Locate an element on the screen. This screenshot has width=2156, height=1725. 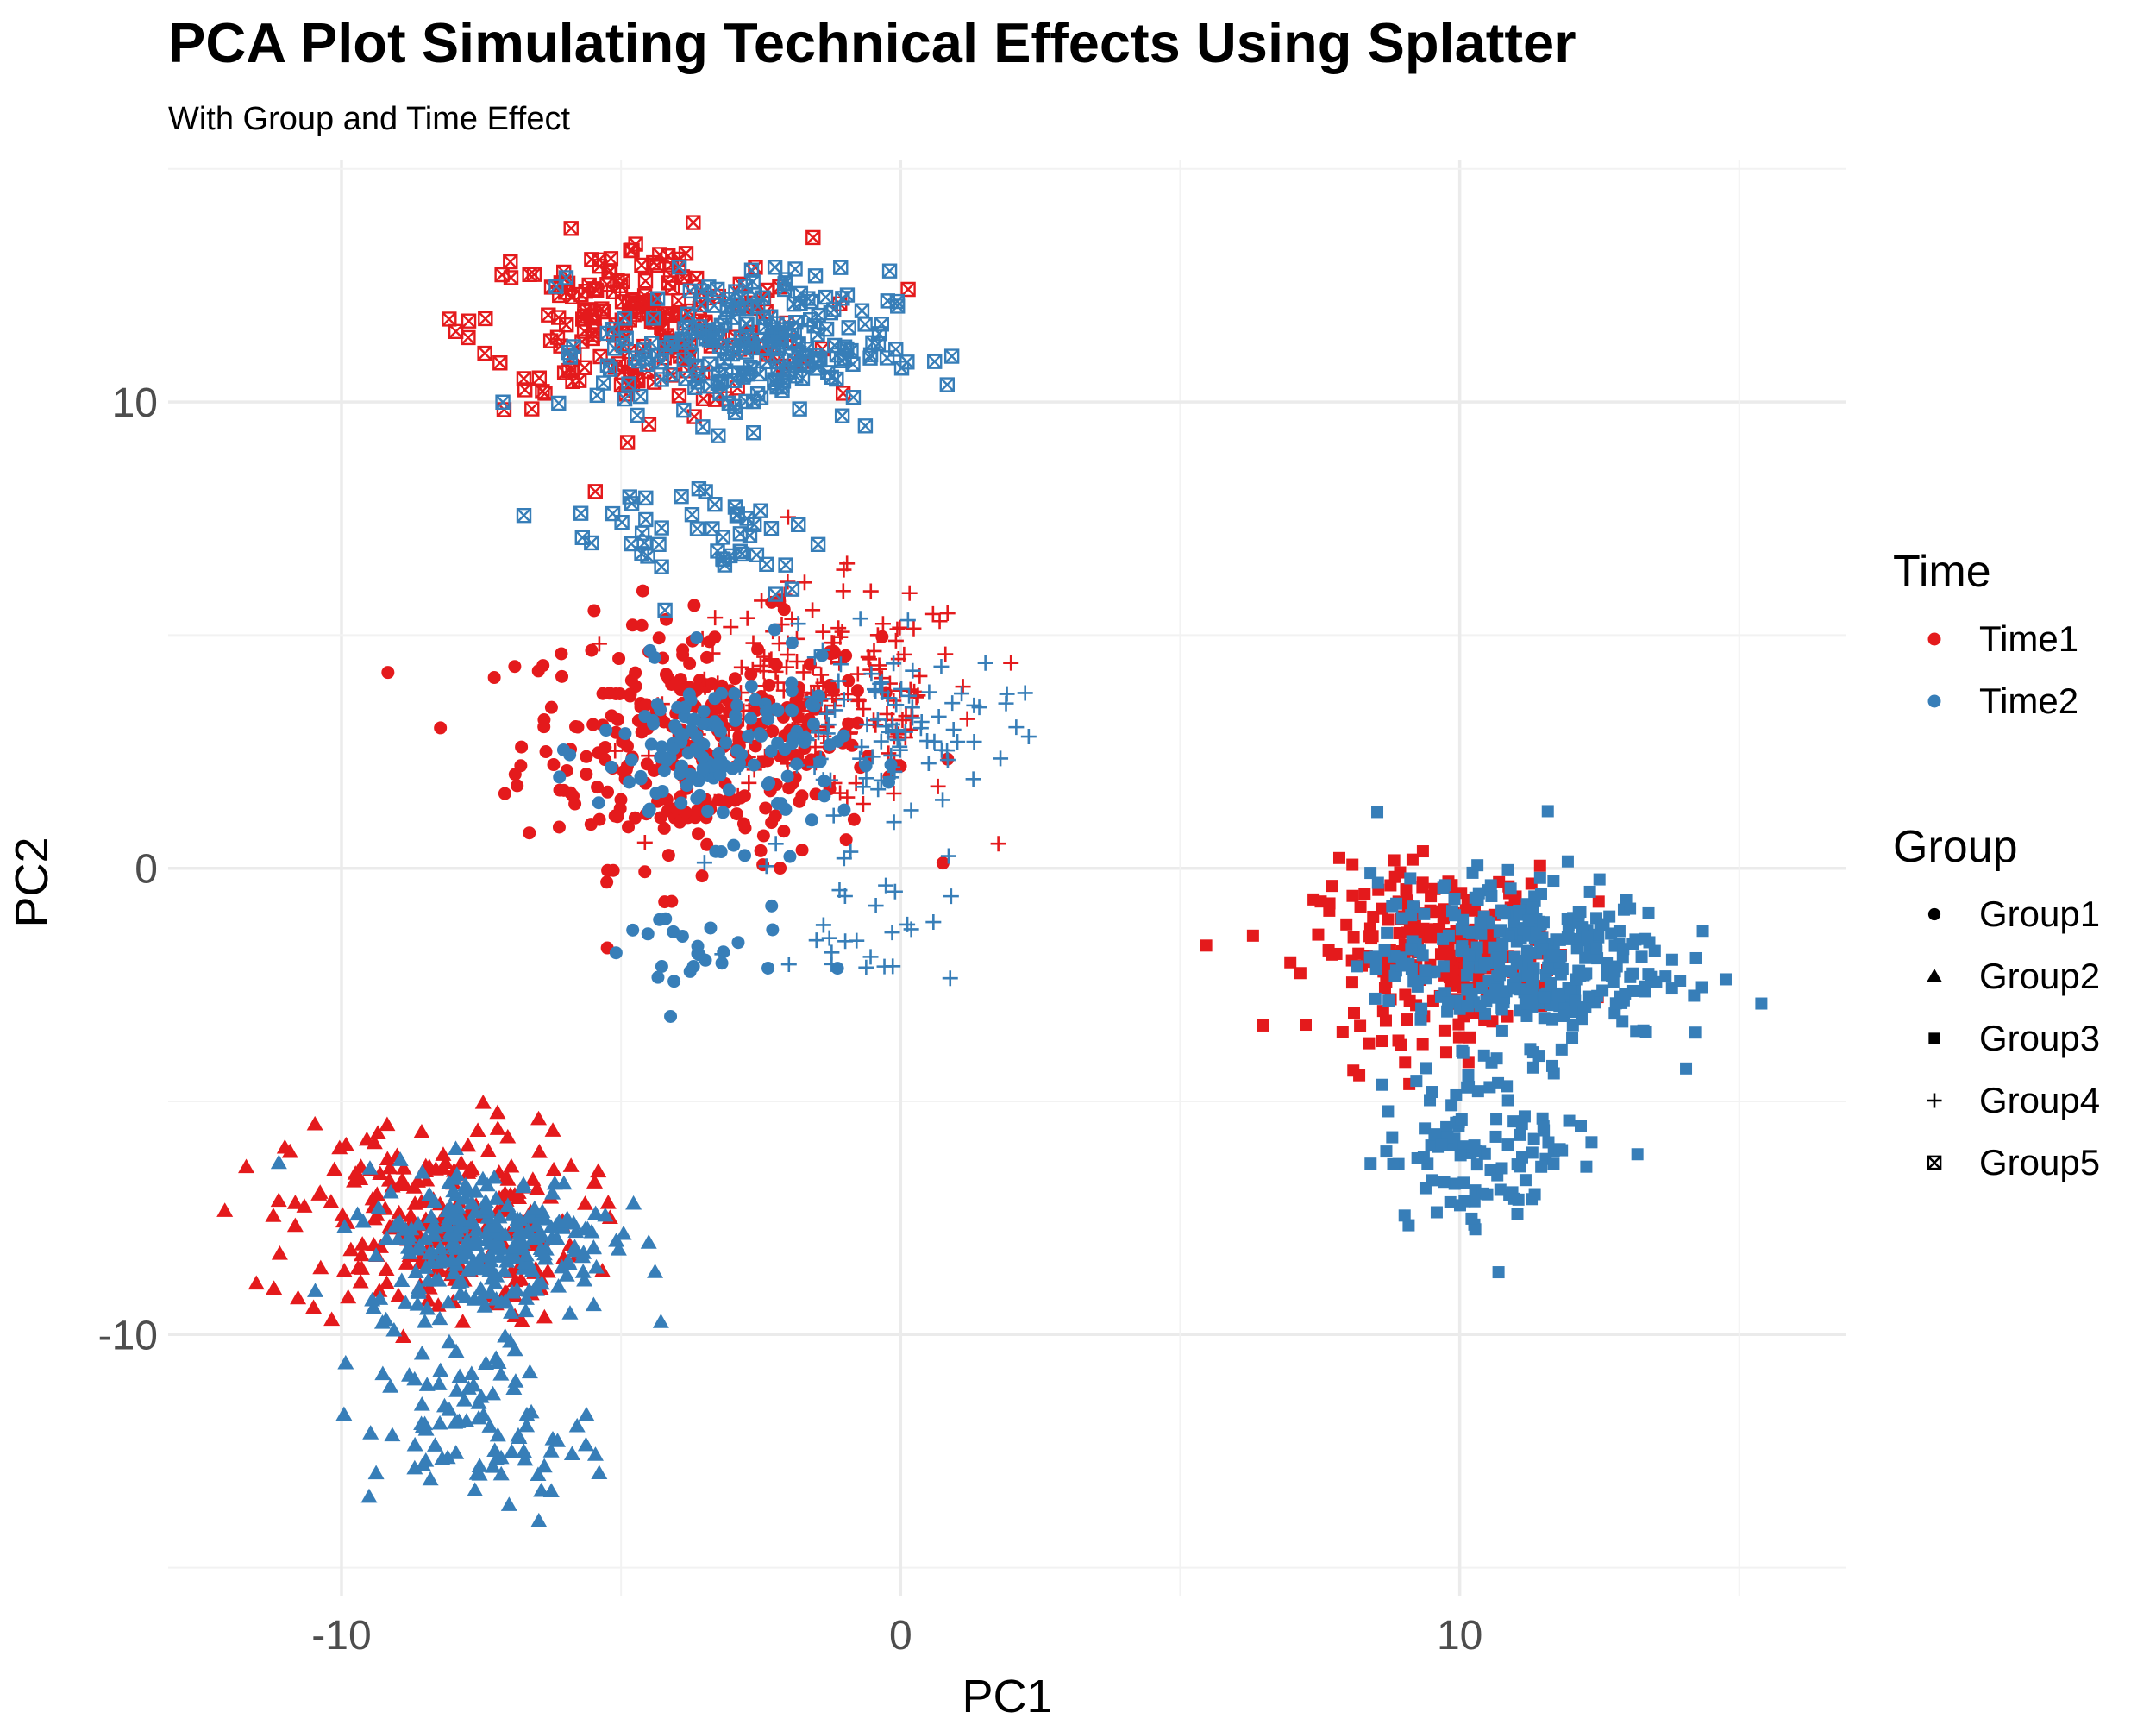
legend-key-group5 is located at coordinates (1935, 1162).